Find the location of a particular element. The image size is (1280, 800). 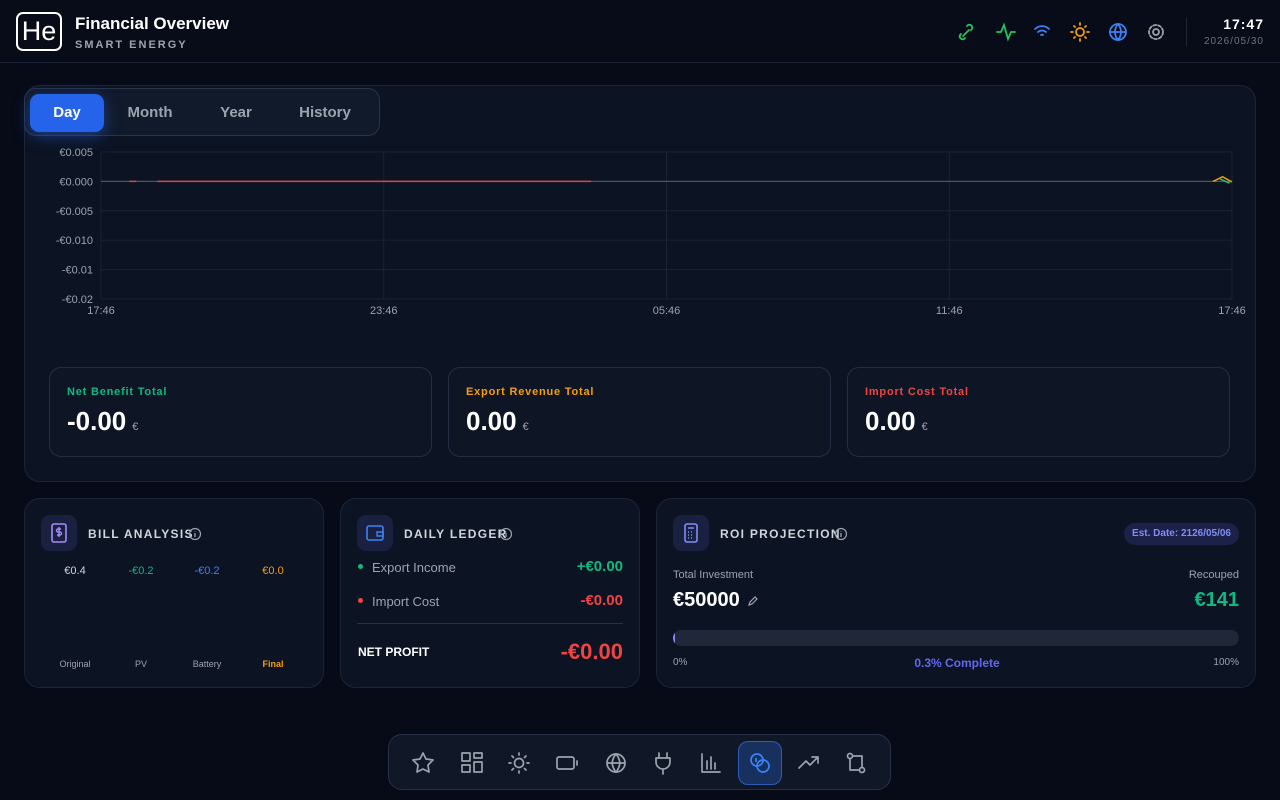

total-value: -0.00 € is located at coordinates (102, 421).